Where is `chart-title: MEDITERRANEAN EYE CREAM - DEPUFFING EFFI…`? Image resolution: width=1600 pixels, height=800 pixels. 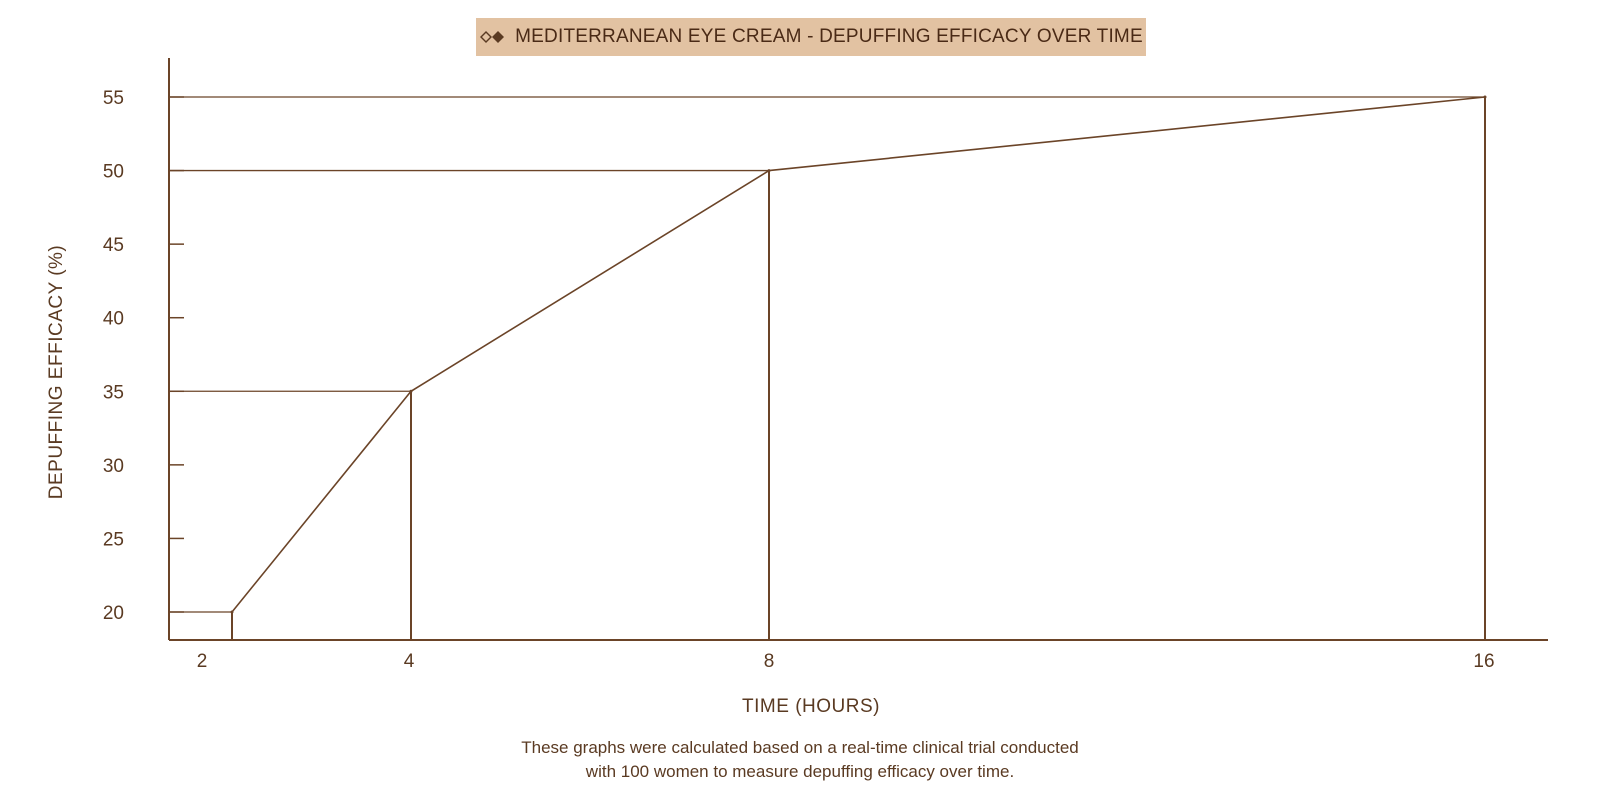 chart-title: MEDITERRANEAN EYE CREAM - DEPUFFING EFFI… is located at coordinates (829, 36).